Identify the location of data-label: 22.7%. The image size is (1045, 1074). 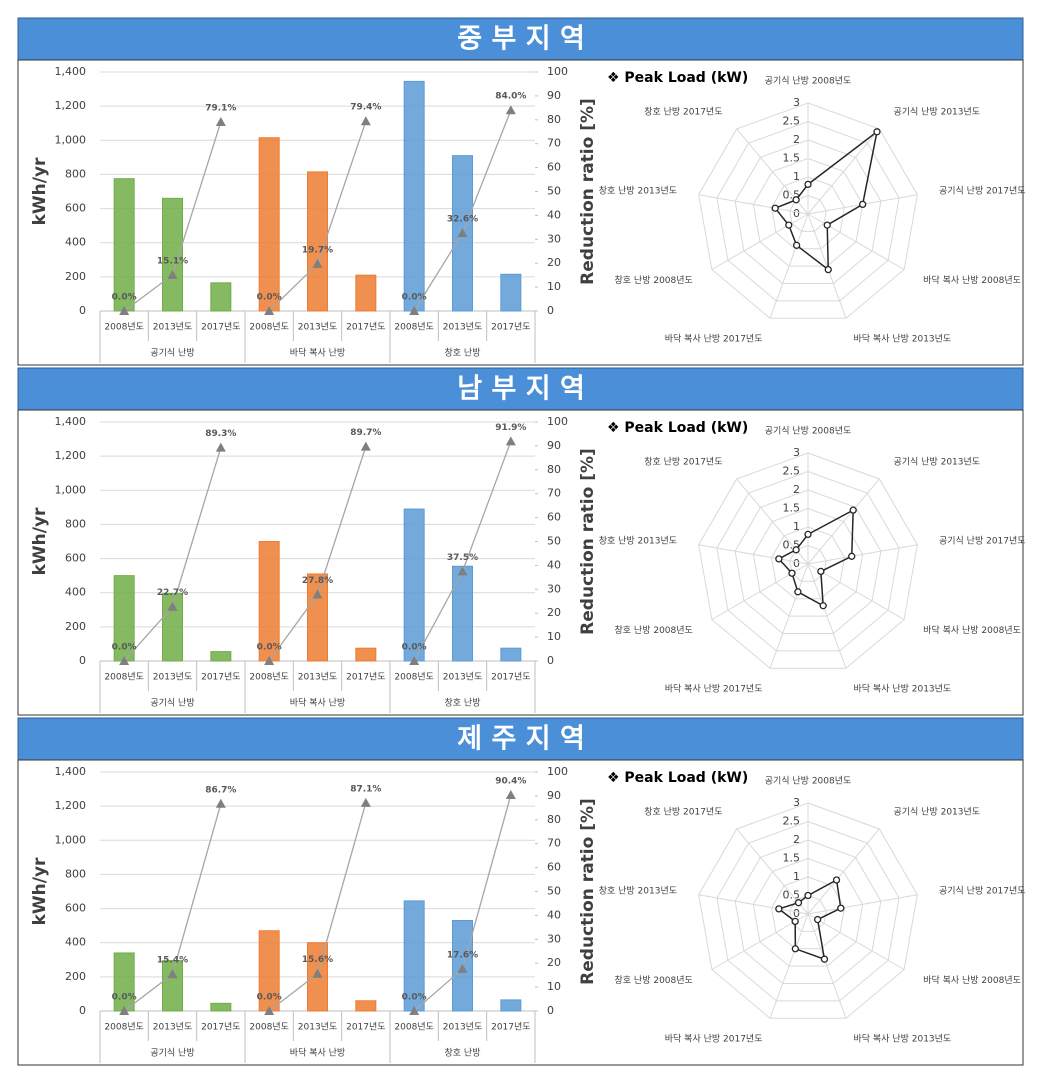
(172, 593).